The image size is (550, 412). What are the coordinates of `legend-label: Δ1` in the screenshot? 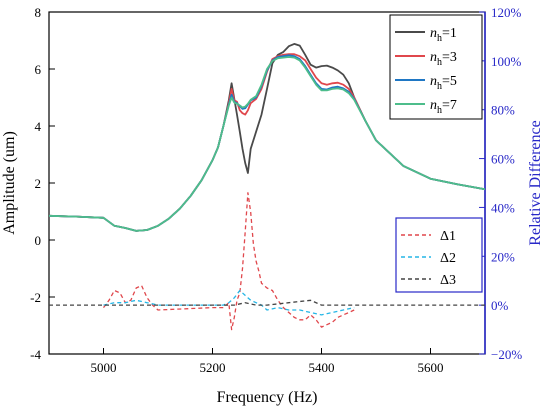 It's located at (448, 236).